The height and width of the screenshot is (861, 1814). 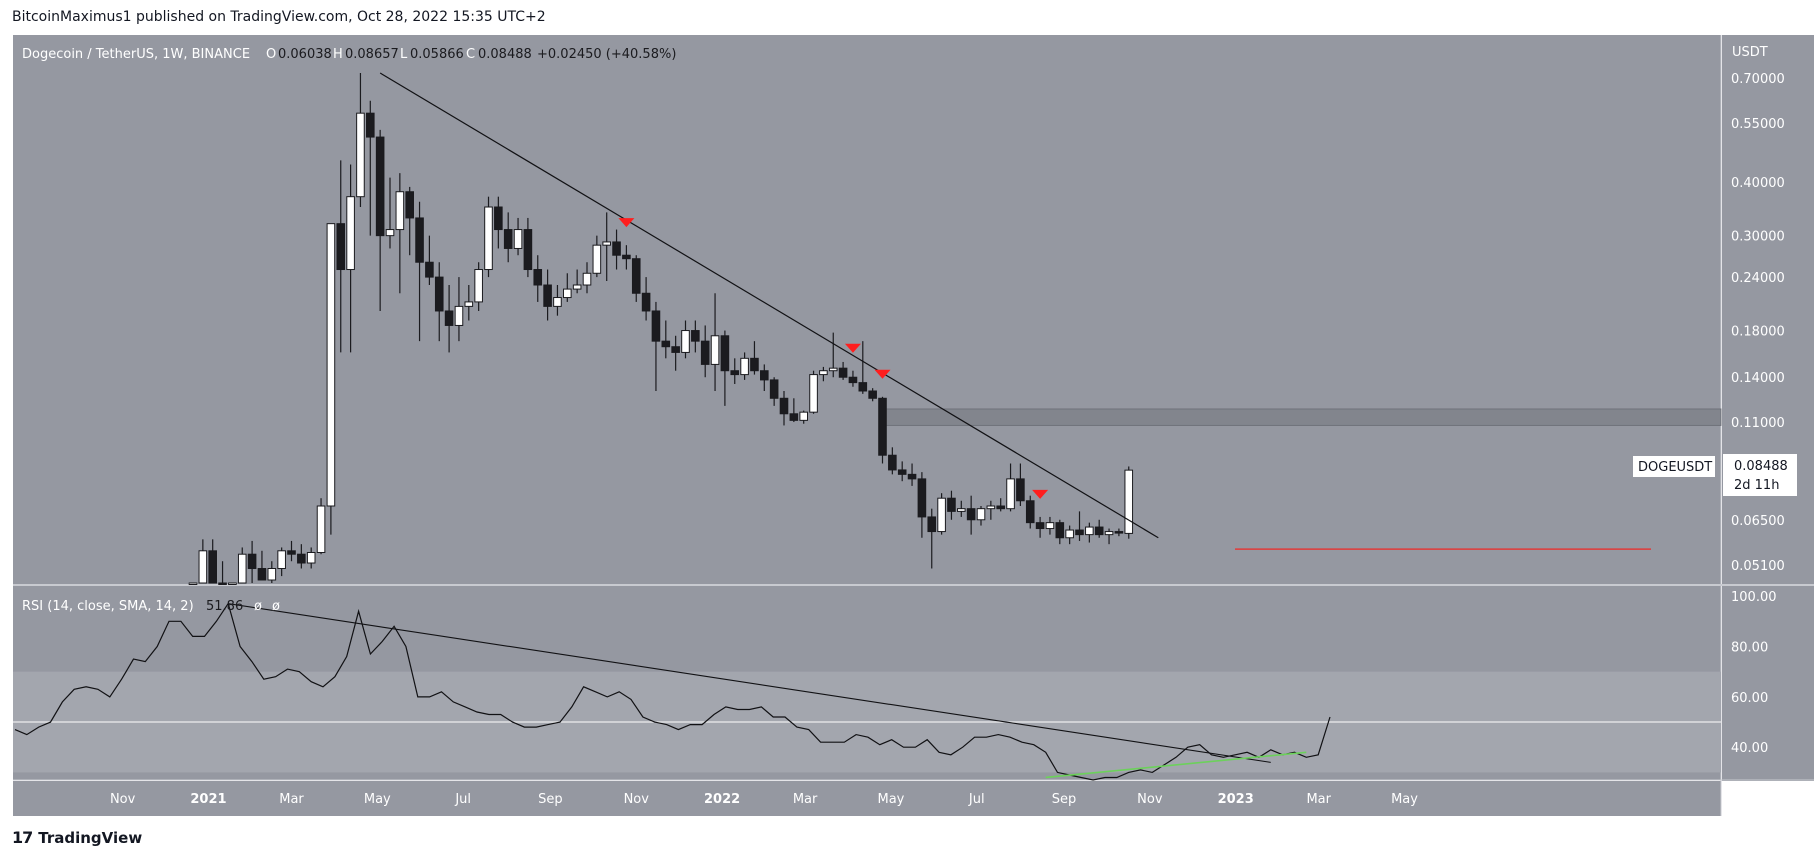 I want to click on symbol-tag-box, so click(x=1674, y=466).